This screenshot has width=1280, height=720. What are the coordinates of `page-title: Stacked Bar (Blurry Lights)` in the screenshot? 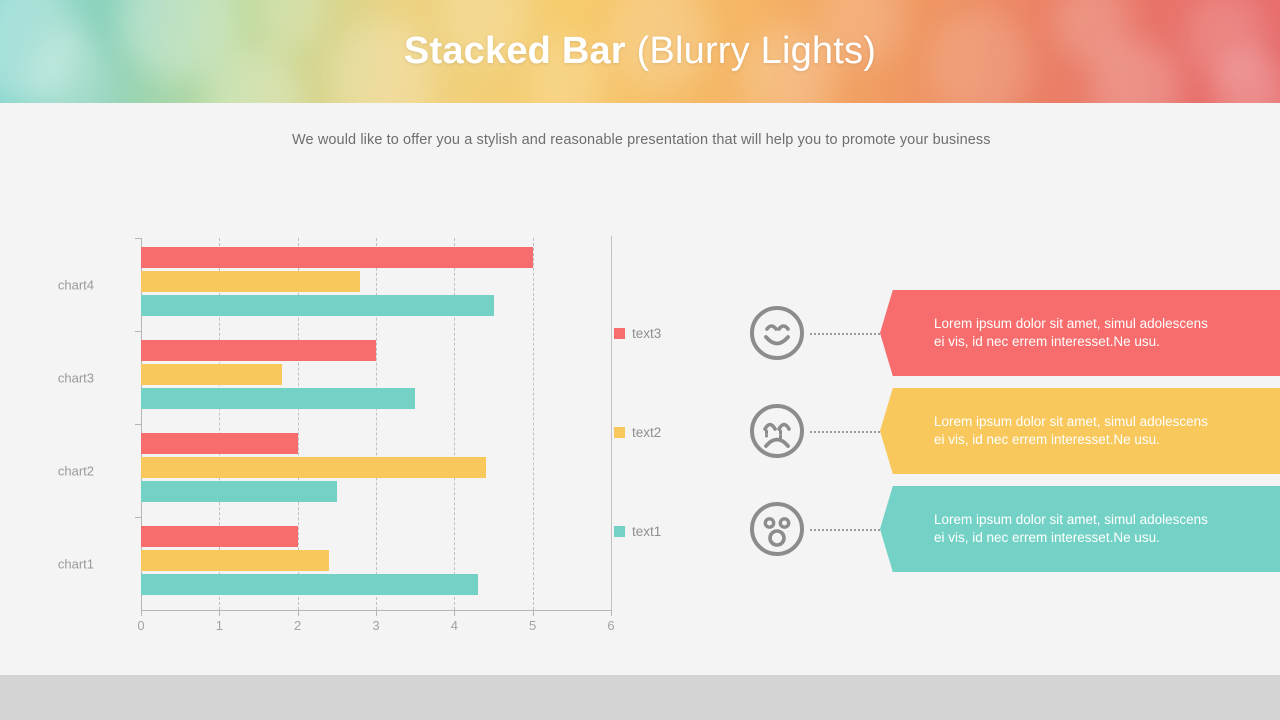 It's located at (640, 51).